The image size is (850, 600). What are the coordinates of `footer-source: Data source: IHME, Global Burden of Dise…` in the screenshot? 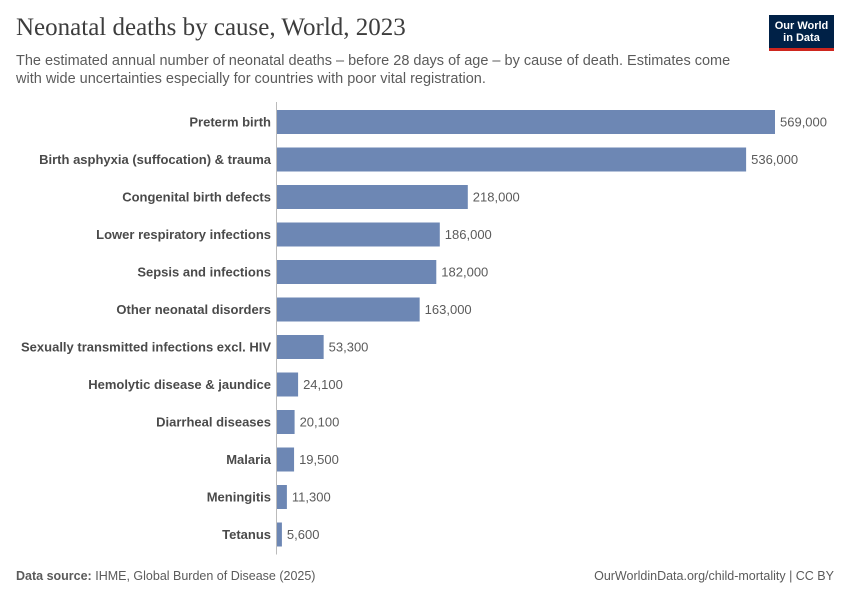 It's located at (165, 576).